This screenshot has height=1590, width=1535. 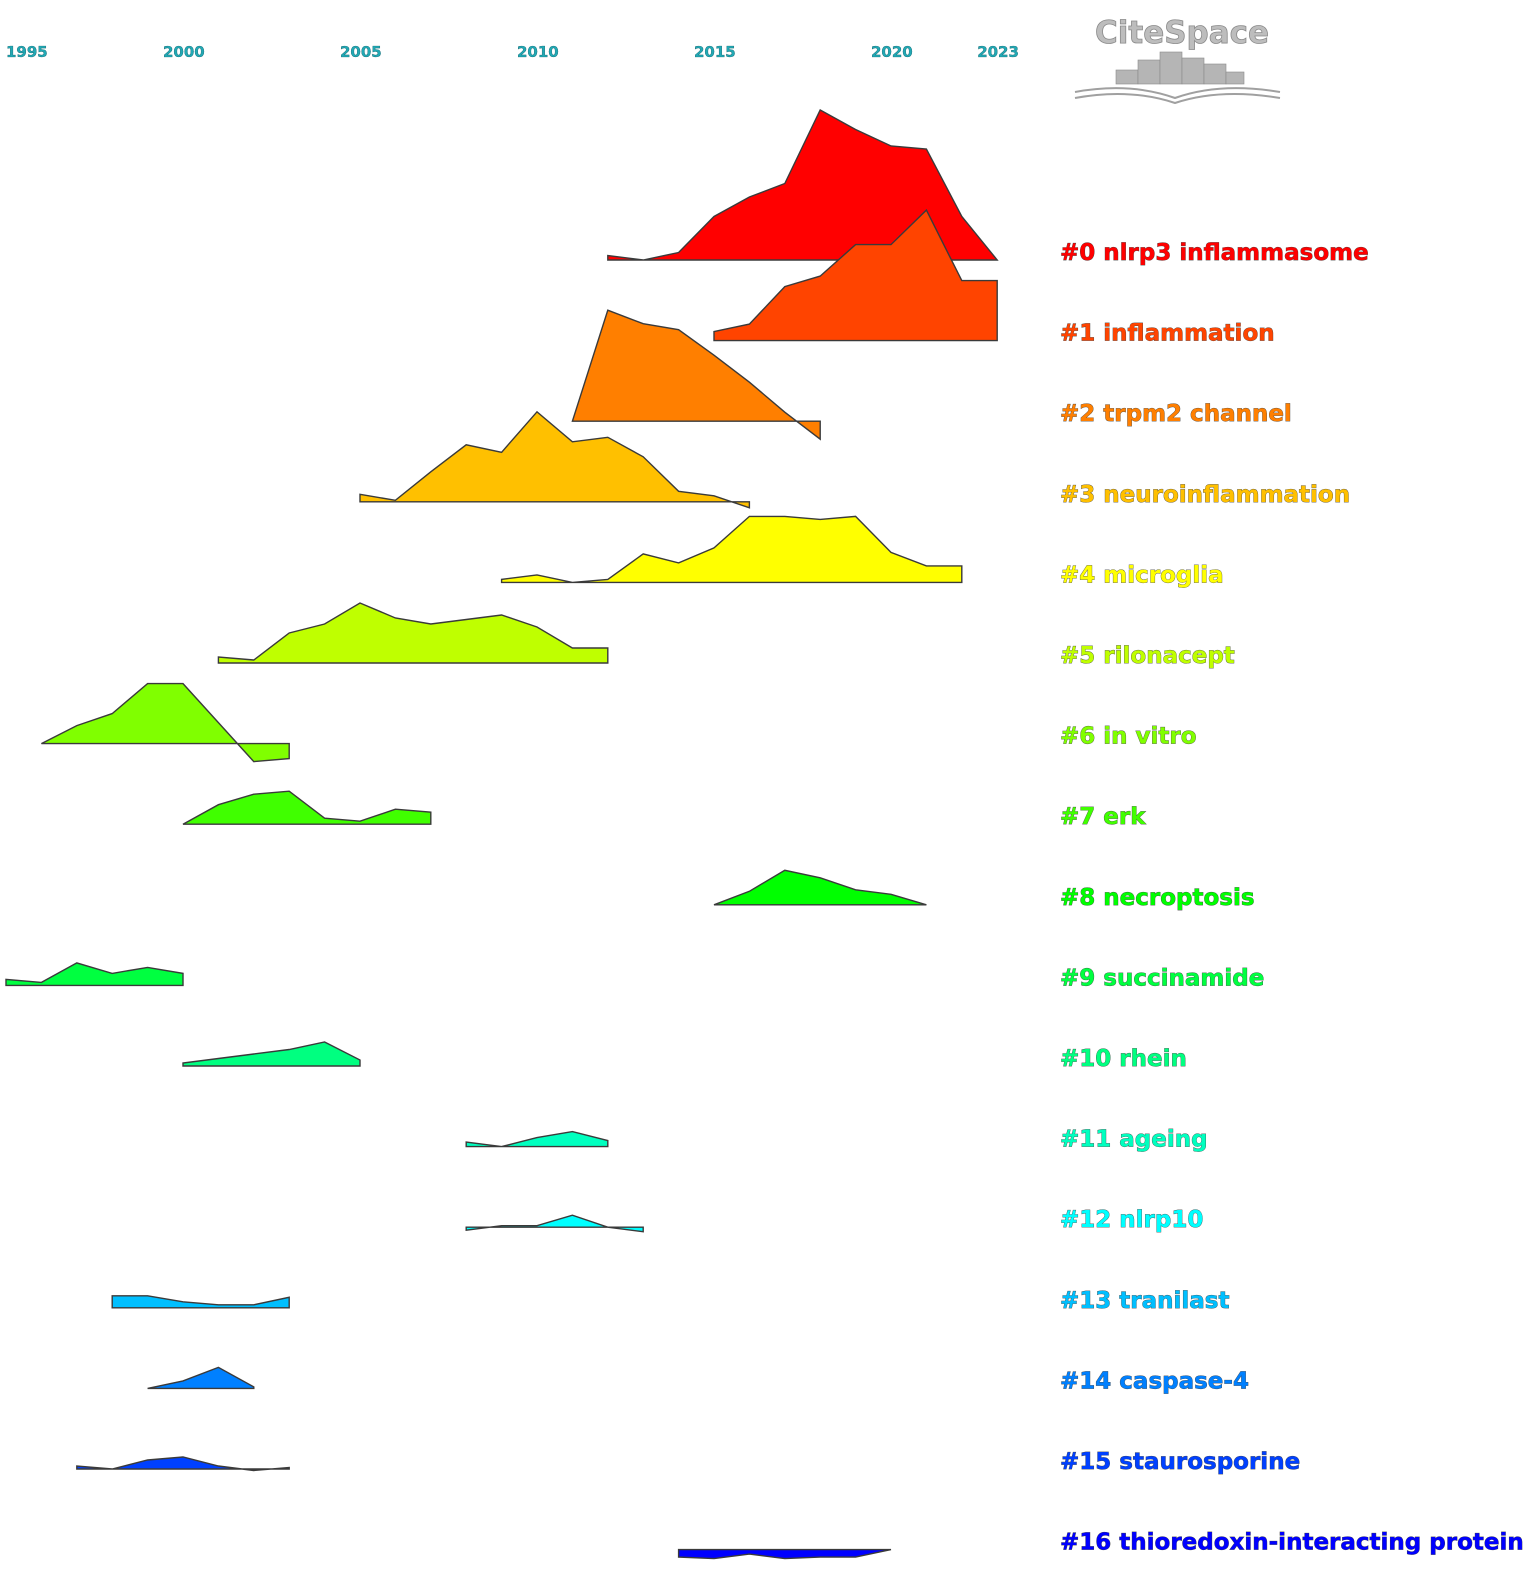 What do you see at coordinates (1162, 978) in the screenshot?
I see `cluster-label-9: #9 succinamide` at bounding box center [1162, 978].